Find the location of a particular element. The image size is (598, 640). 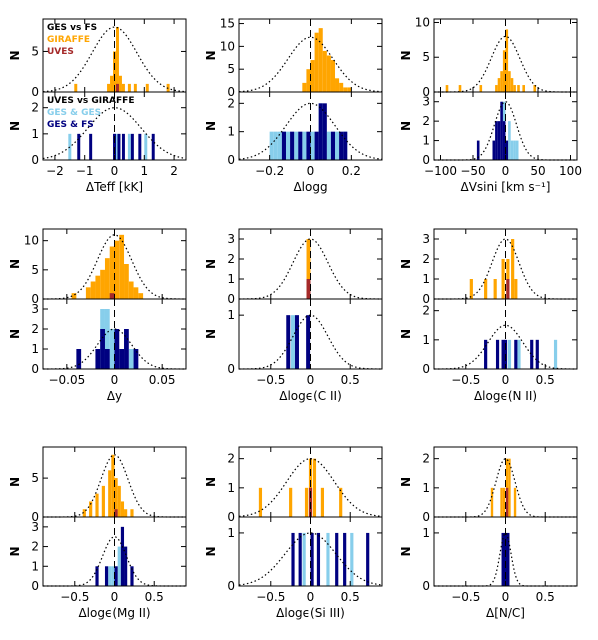

ytick-label-4-top-2: 2 is located at coordinates (231, 259).